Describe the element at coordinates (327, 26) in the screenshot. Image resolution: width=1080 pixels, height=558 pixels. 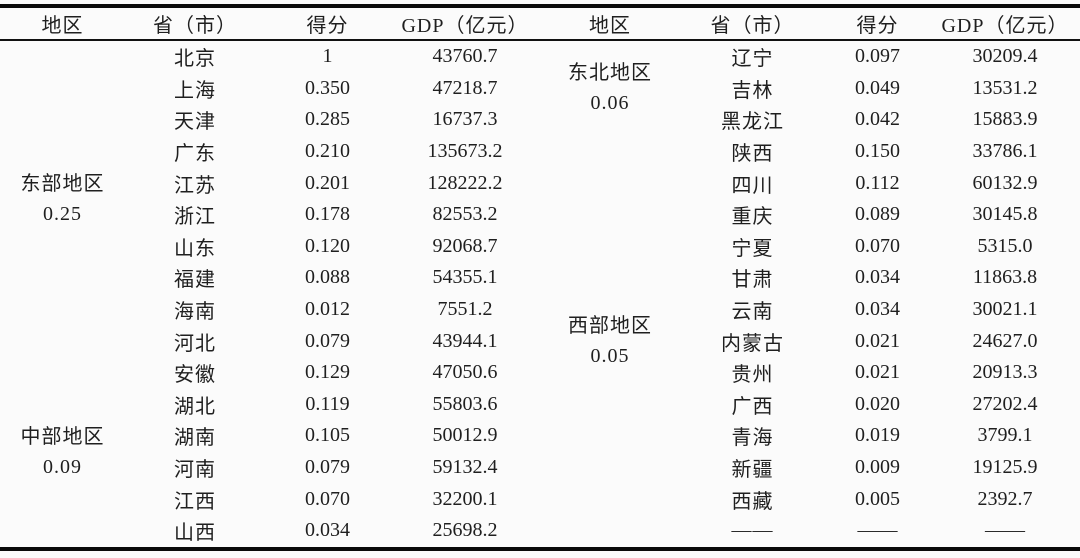
I see `header-score-left: 得分` at that location.